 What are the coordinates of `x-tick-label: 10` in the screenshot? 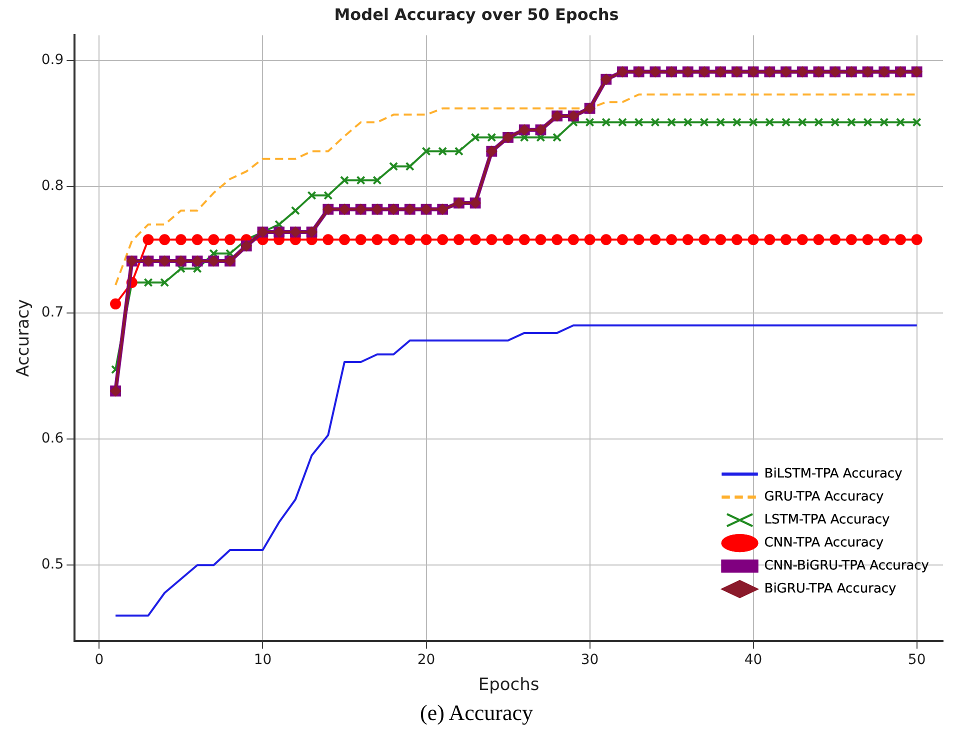 It's located at (263, 660).